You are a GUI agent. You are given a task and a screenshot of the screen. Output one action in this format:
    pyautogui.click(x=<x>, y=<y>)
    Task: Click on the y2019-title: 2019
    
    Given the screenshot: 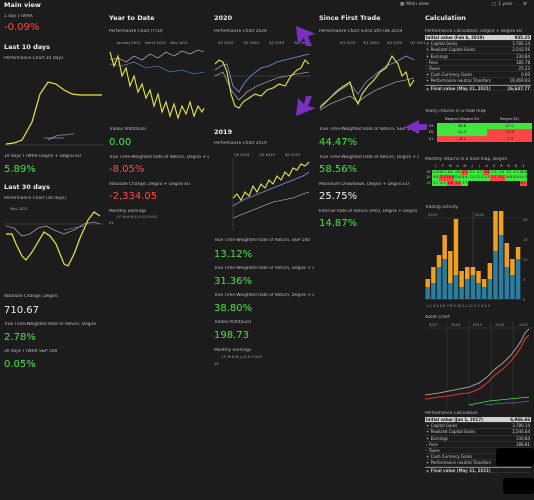 What is the action you would take?
    pyautogui.click(x=223, y=132)
    